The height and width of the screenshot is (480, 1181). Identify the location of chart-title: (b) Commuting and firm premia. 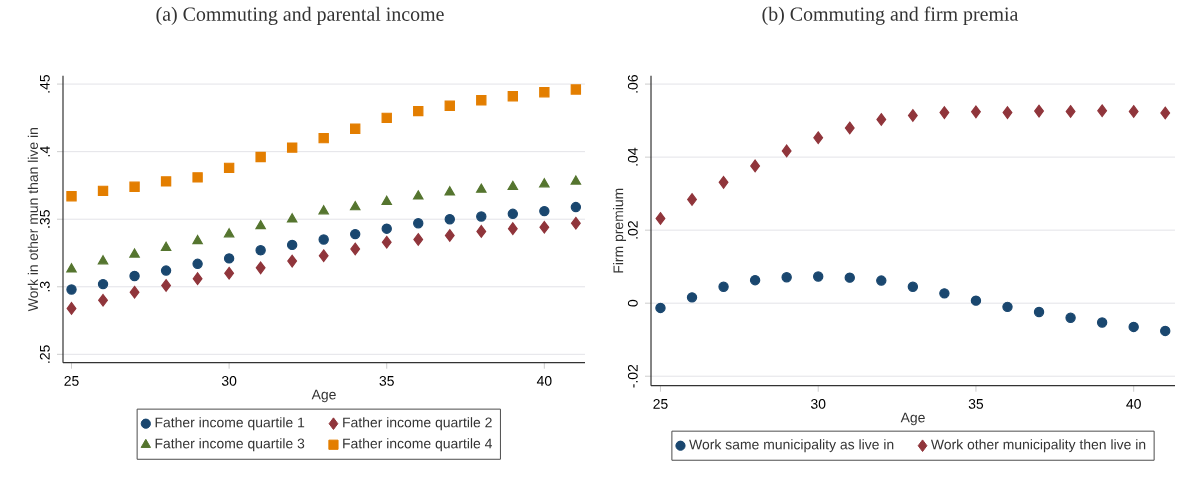
(890, 16).